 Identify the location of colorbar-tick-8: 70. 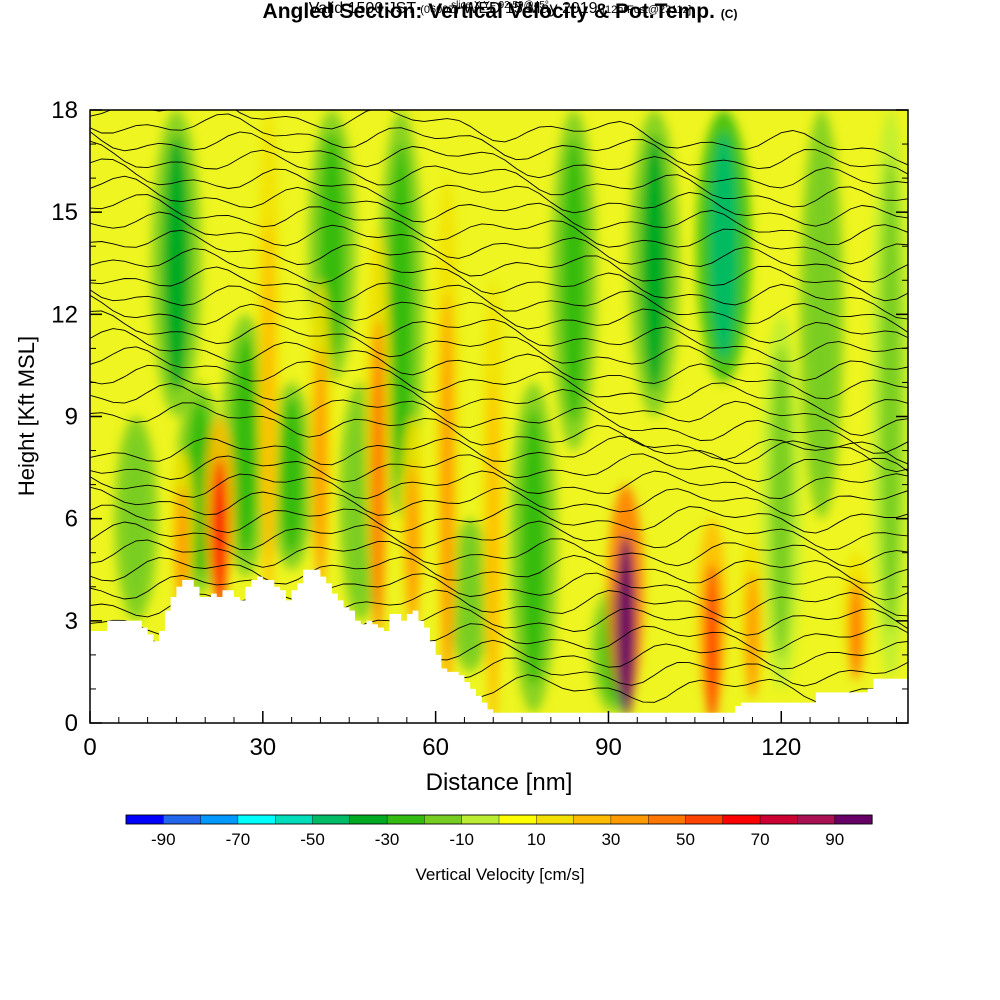
(760, 839).